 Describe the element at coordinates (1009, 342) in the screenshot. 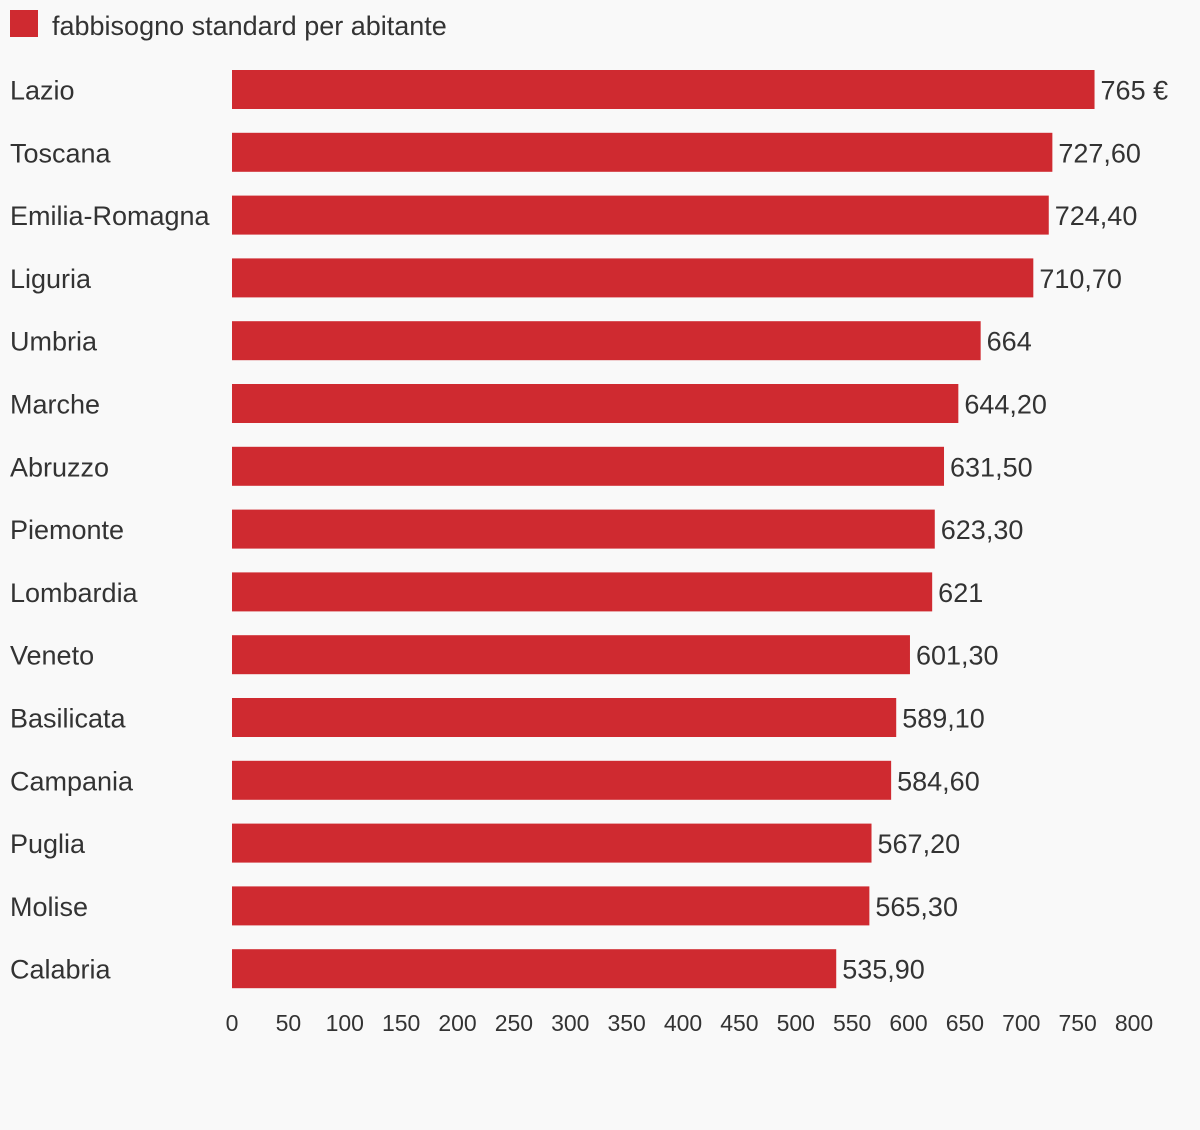

I see `value-label: 664` at that location.